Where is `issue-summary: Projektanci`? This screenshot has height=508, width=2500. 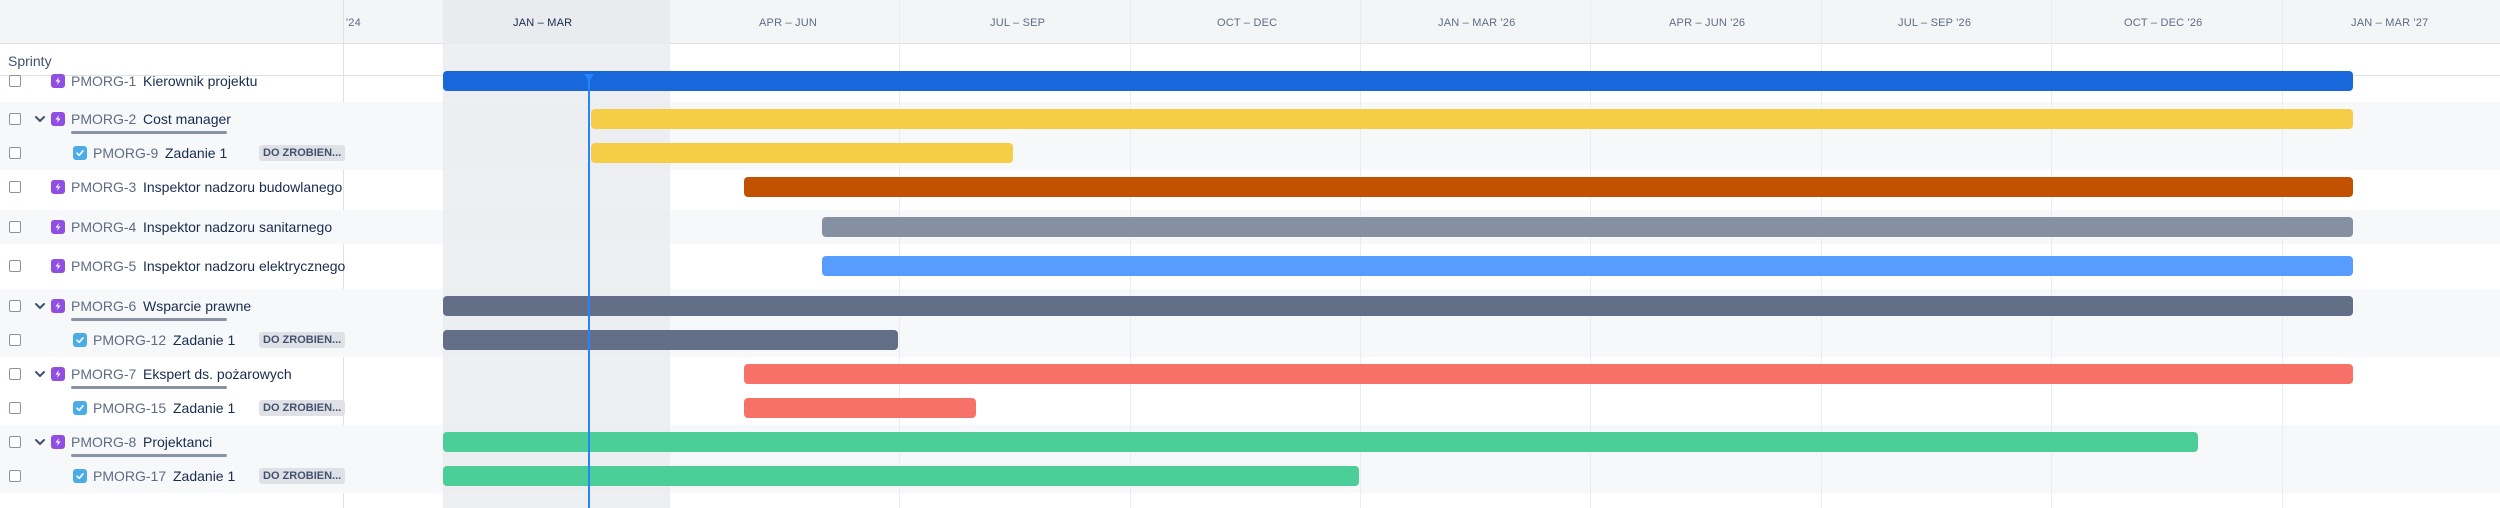
issue-summary: Projektanci is located at coordinates (178, 442).